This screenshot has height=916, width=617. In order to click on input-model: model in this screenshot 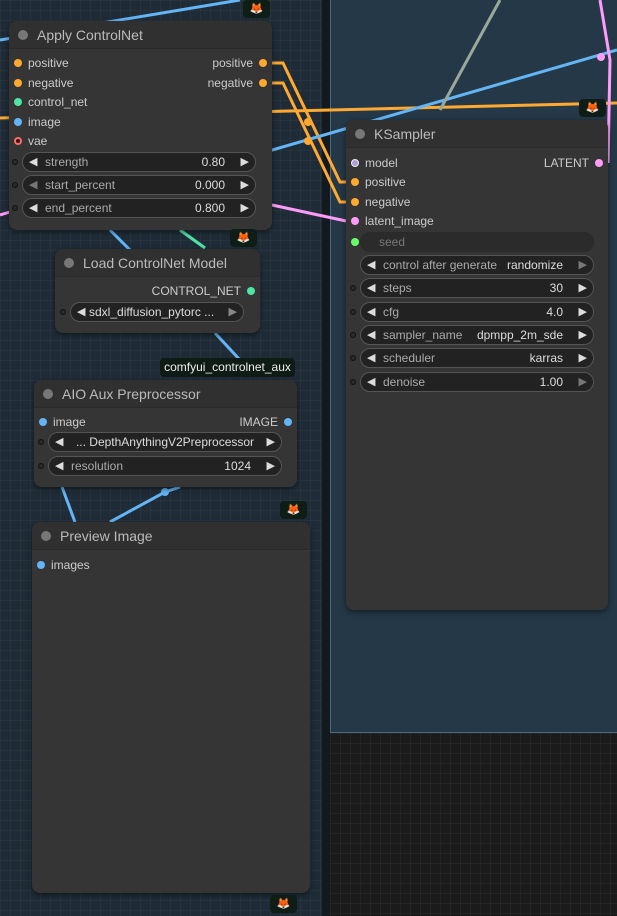, I will do `click(374, 163)`.